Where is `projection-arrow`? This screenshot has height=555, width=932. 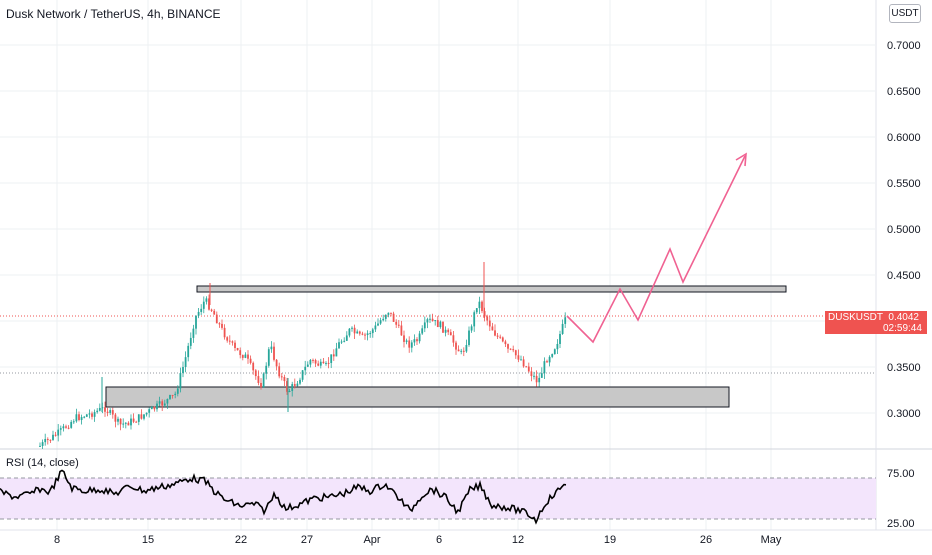 projection-arrow is located at coordinates (656, 248).